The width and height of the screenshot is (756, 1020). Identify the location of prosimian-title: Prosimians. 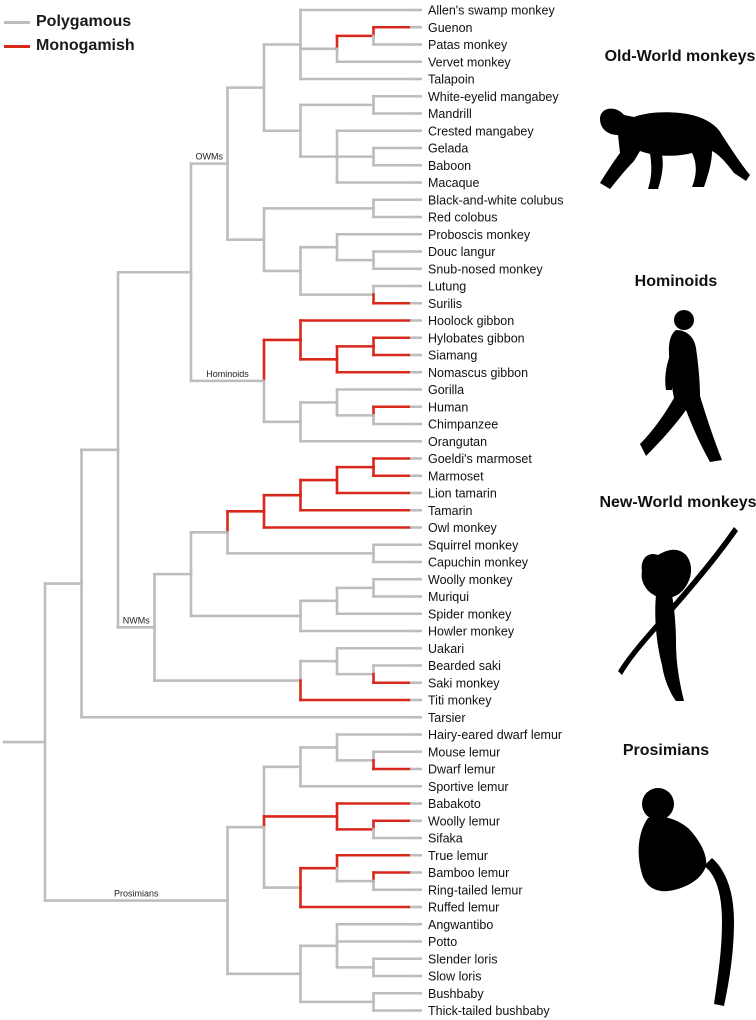
(666, 750).